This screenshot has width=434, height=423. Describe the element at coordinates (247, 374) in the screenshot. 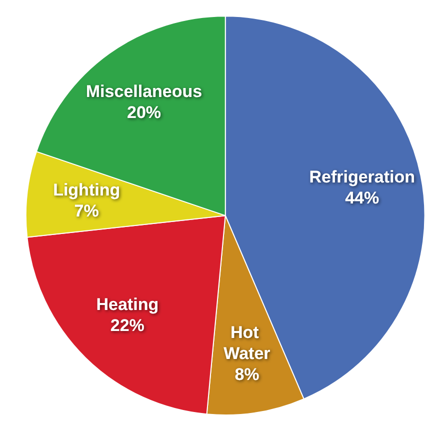

I see `data-label: 8%` at that location.